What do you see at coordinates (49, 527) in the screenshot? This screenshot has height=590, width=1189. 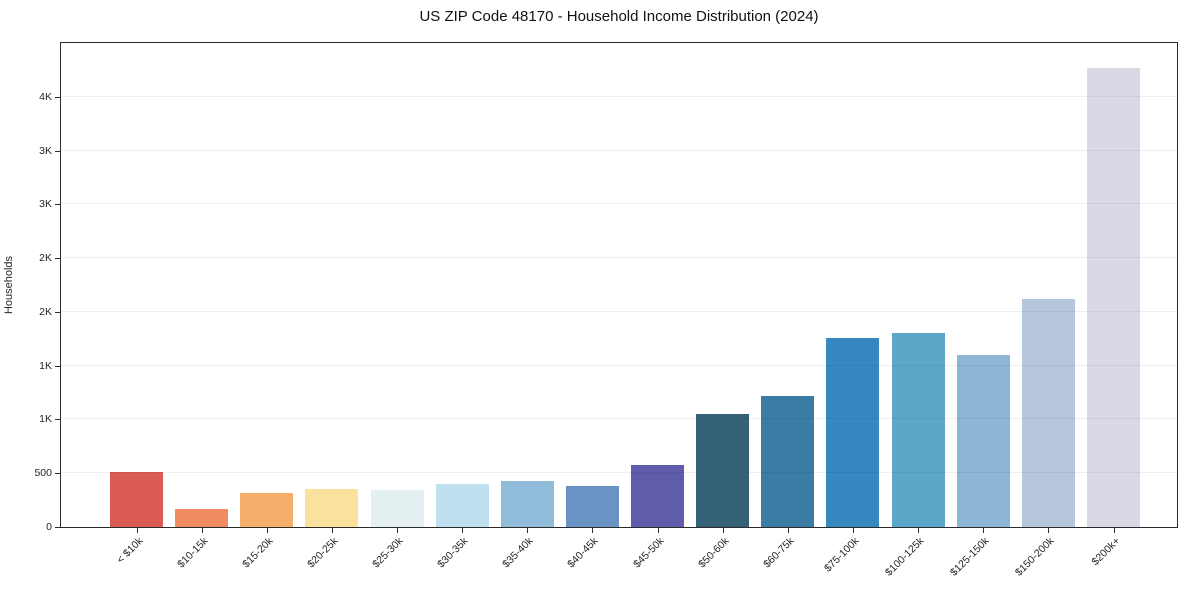 I see `y-tick-label: 0` at bounding box center [49, 527].